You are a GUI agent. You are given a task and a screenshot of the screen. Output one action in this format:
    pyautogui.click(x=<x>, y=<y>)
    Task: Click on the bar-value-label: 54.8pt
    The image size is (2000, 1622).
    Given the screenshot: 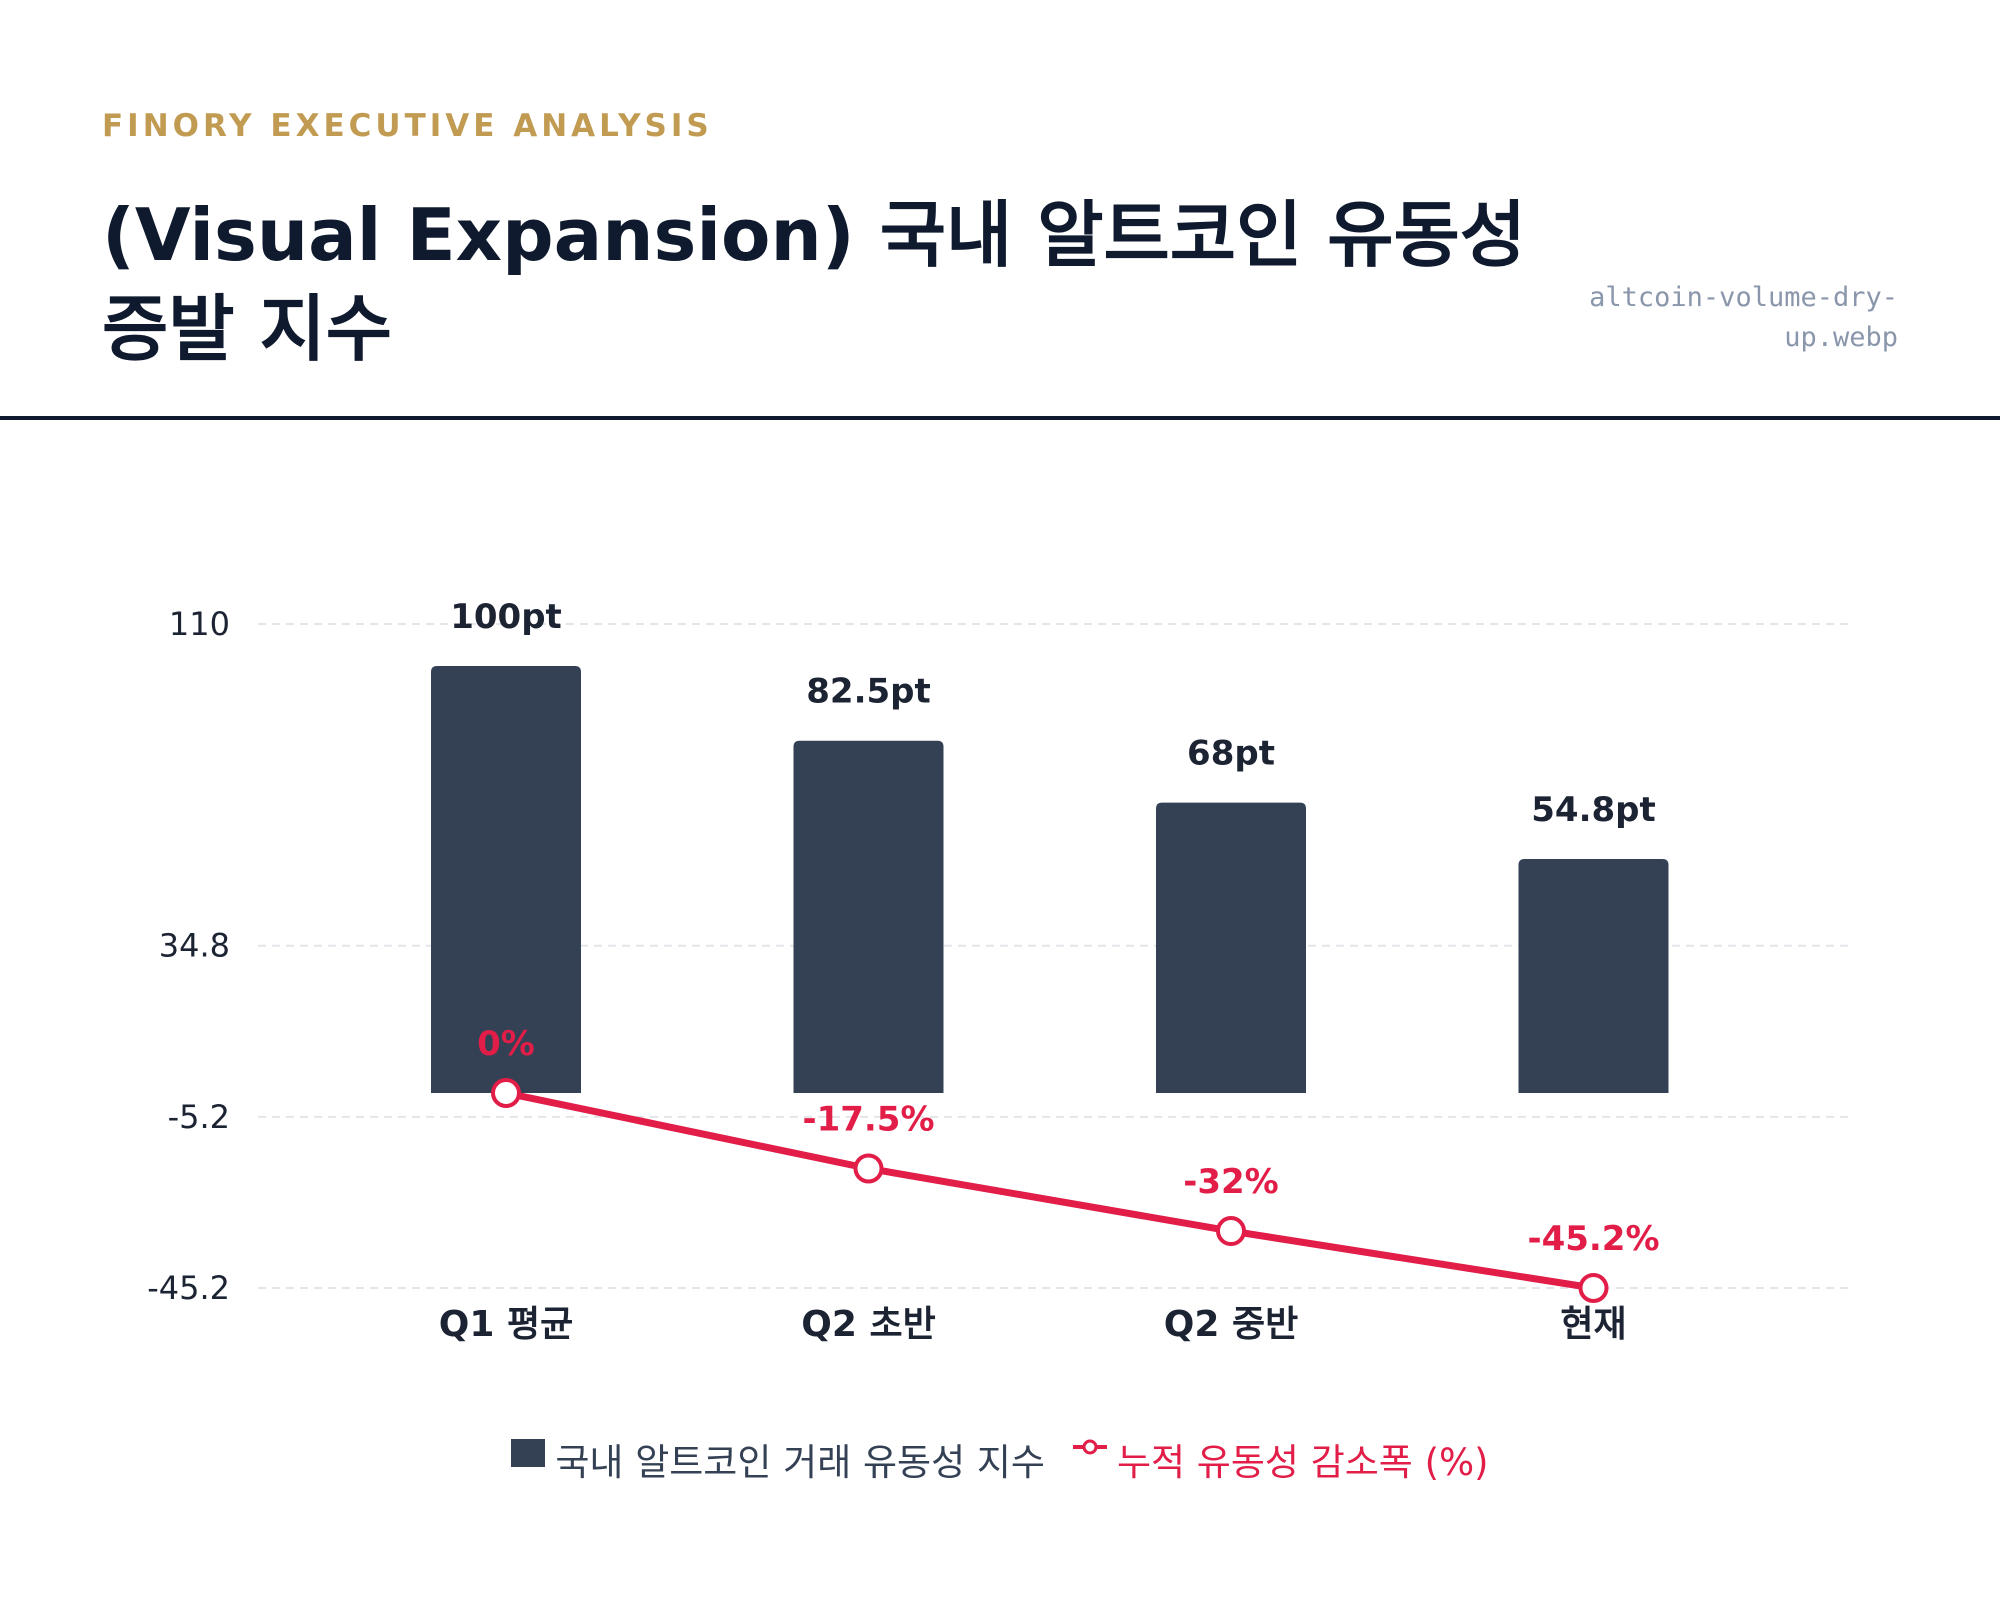 What is the action you would take?
    pyautogui.click(x=1593, y=810)
    